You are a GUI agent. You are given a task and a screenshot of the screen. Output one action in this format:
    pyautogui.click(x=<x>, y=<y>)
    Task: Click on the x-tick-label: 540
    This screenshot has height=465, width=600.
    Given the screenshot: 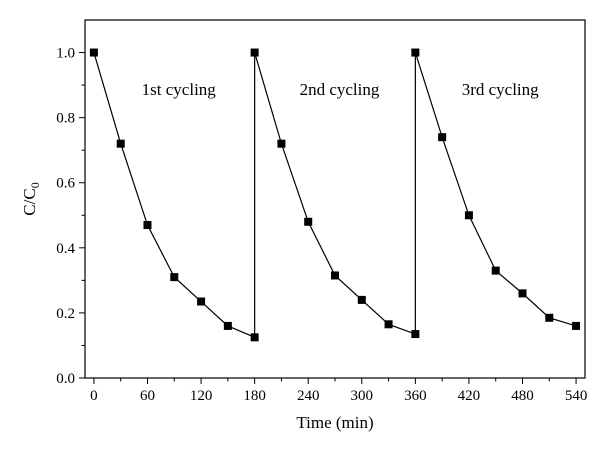 What is the action you would take?
    pyautogui.click(x=576, y=396)
    